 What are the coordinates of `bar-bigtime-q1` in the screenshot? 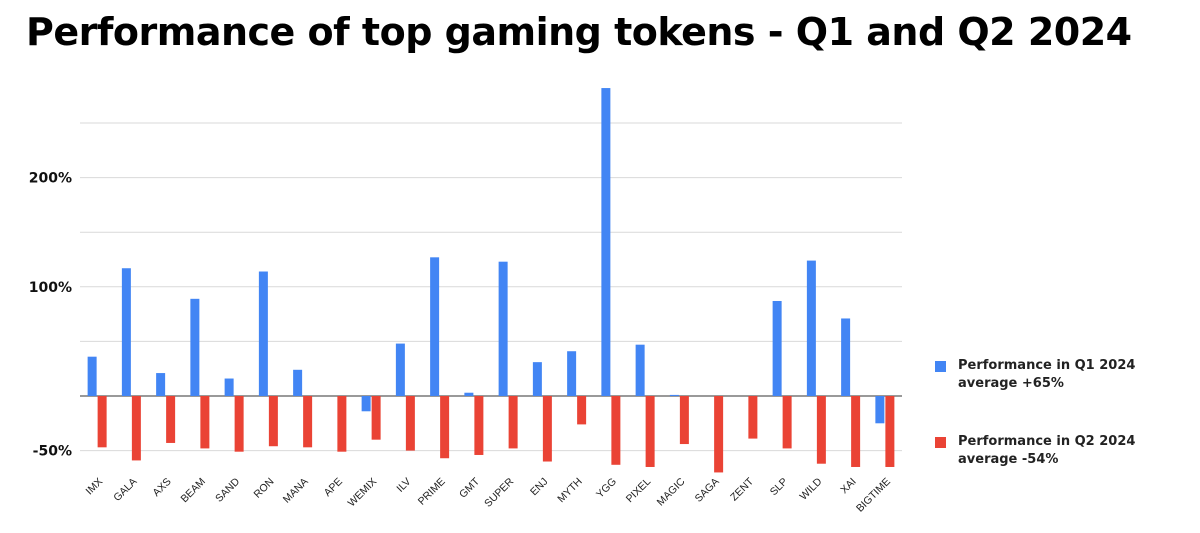 It's located at (880, 410).